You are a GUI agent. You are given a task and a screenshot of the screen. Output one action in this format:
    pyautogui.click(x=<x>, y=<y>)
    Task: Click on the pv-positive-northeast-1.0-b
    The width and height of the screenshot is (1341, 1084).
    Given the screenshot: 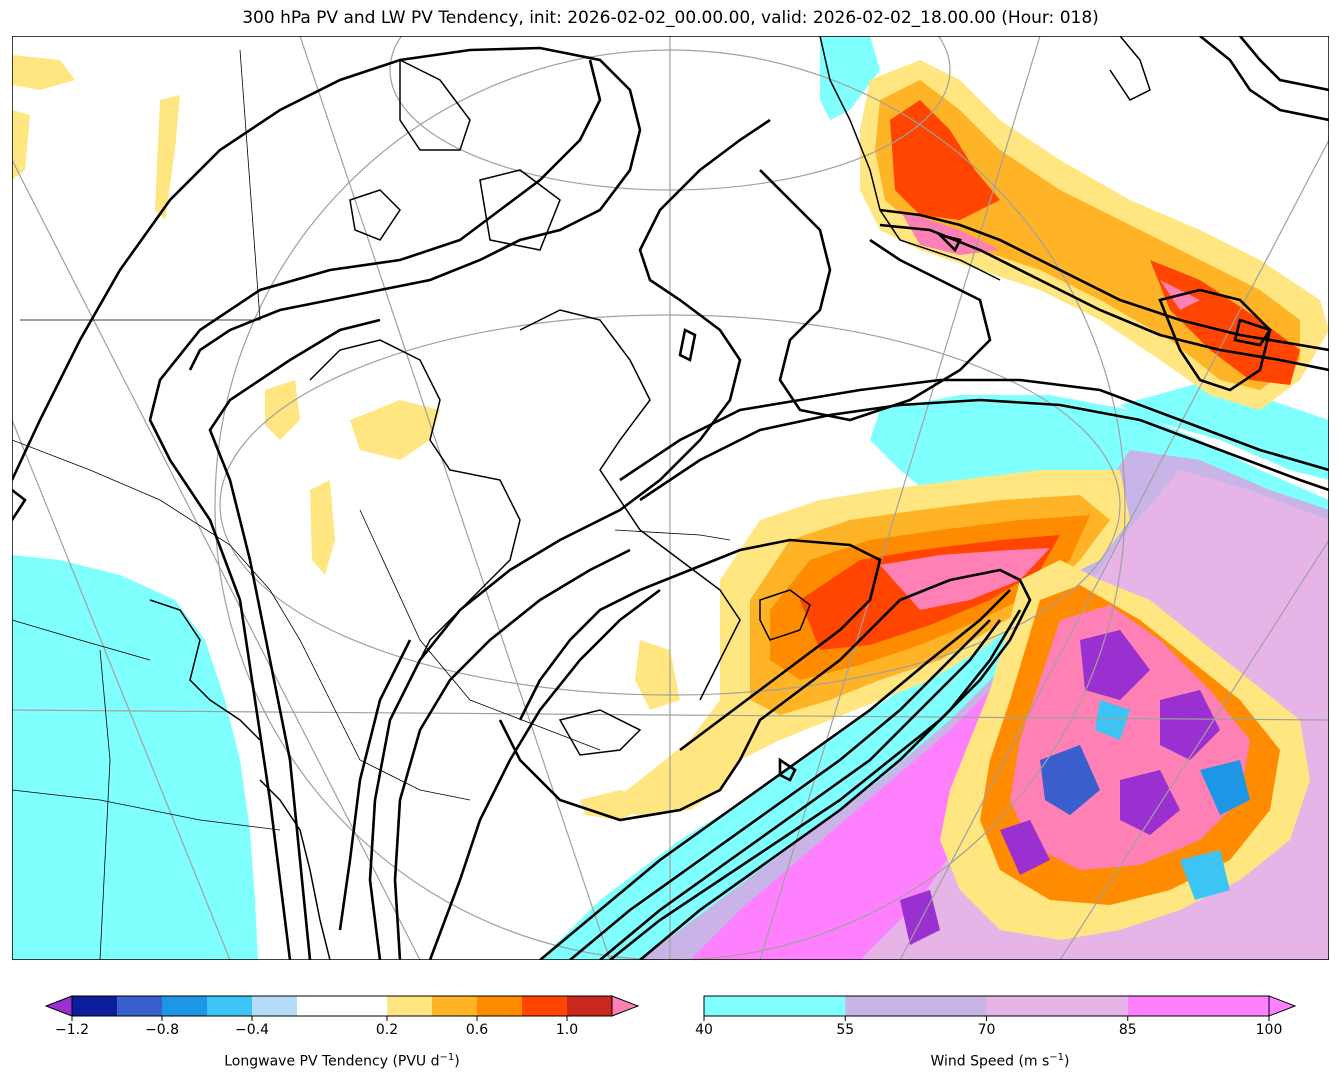 What is the action you would take?
    pyautogui.click(x=1225, y=322)
    